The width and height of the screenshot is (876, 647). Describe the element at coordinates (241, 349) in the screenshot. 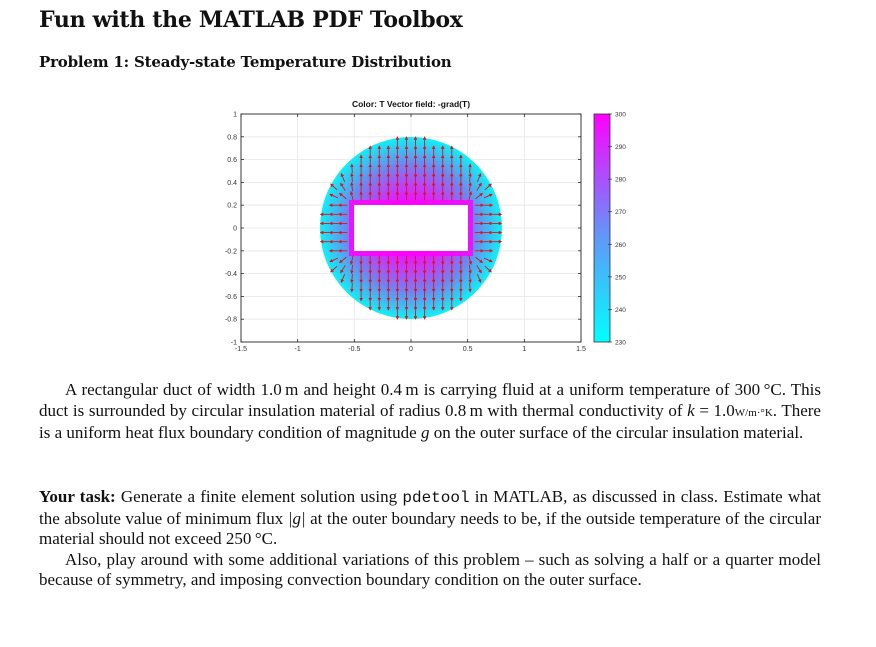

I see `svg-text: -1.5` at that location.